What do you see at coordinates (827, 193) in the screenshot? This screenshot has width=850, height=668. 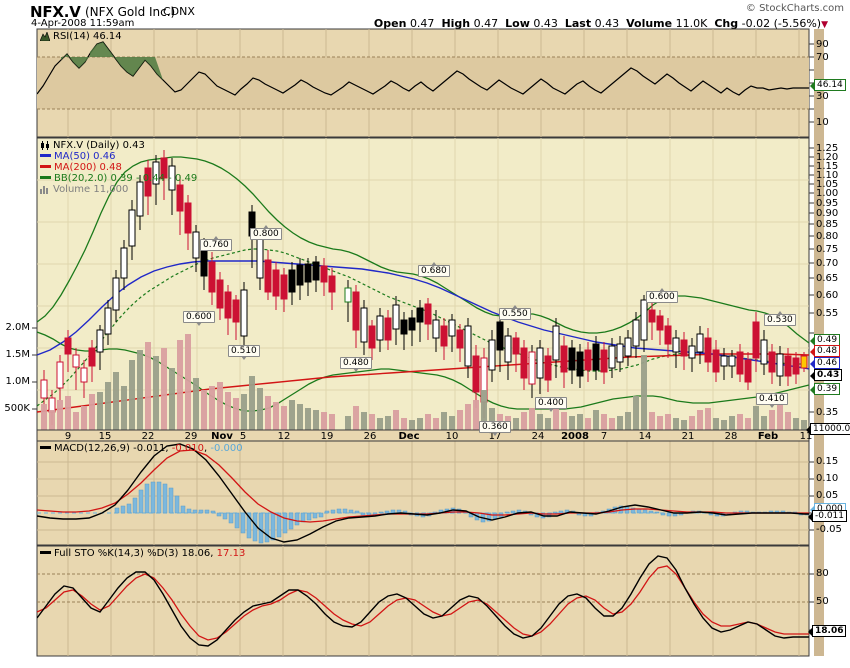 I see `price-ytick-1-00: 1.00` at bounding box center [827, 193].